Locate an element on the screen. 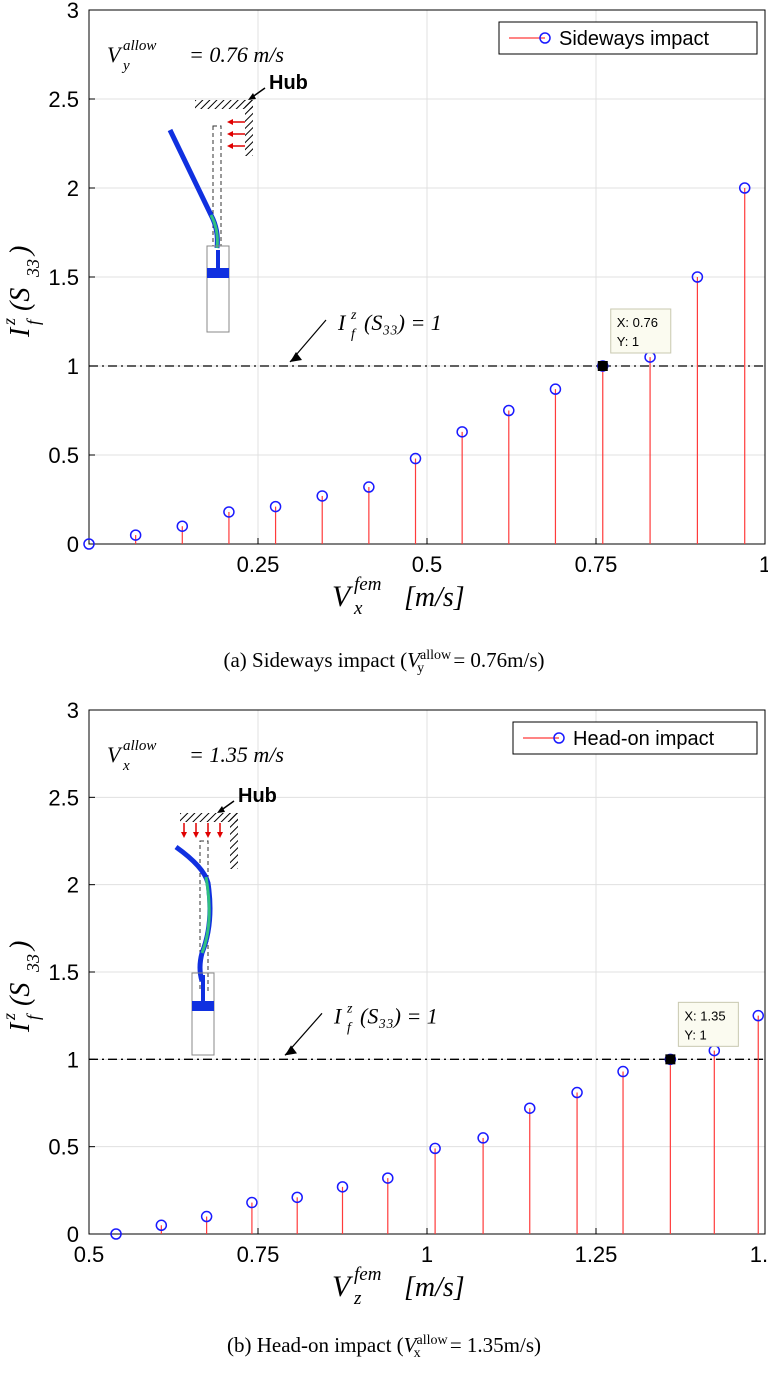 This screenshot has width=768, height=1375. chart-b-threshold-sub: f is located at coordinates (350, 1027).